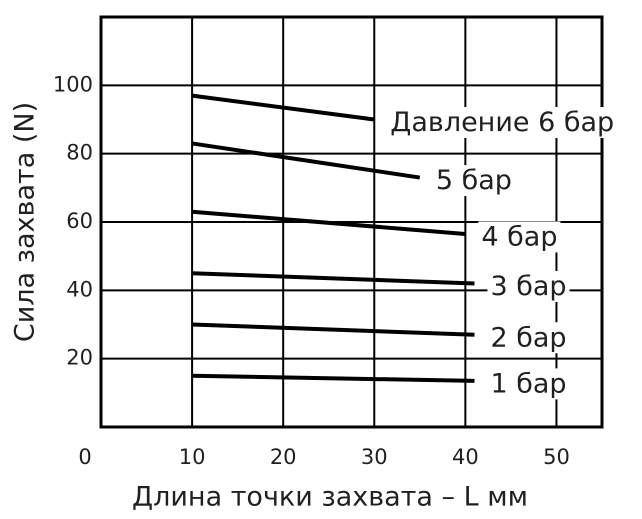  Describe the element at coordinates (465, 457) in the screenshot. I see `x-tick-label: 40` at that location.